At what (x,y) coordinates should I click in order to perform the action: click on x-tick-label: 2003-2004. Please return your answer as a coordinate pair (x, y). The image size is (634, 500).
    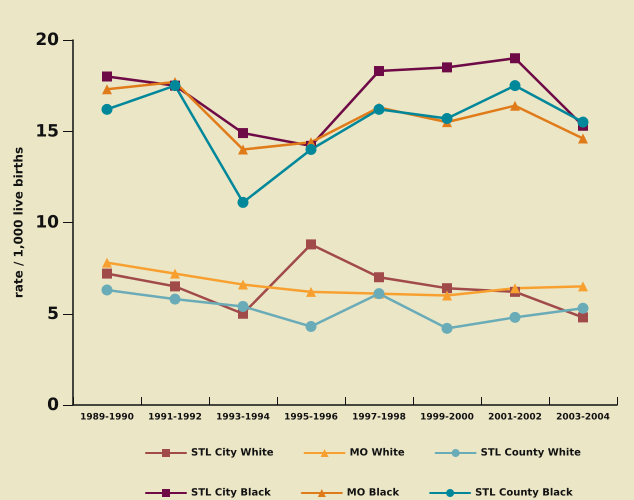
    Looking at the image, I should click on (583, 417).